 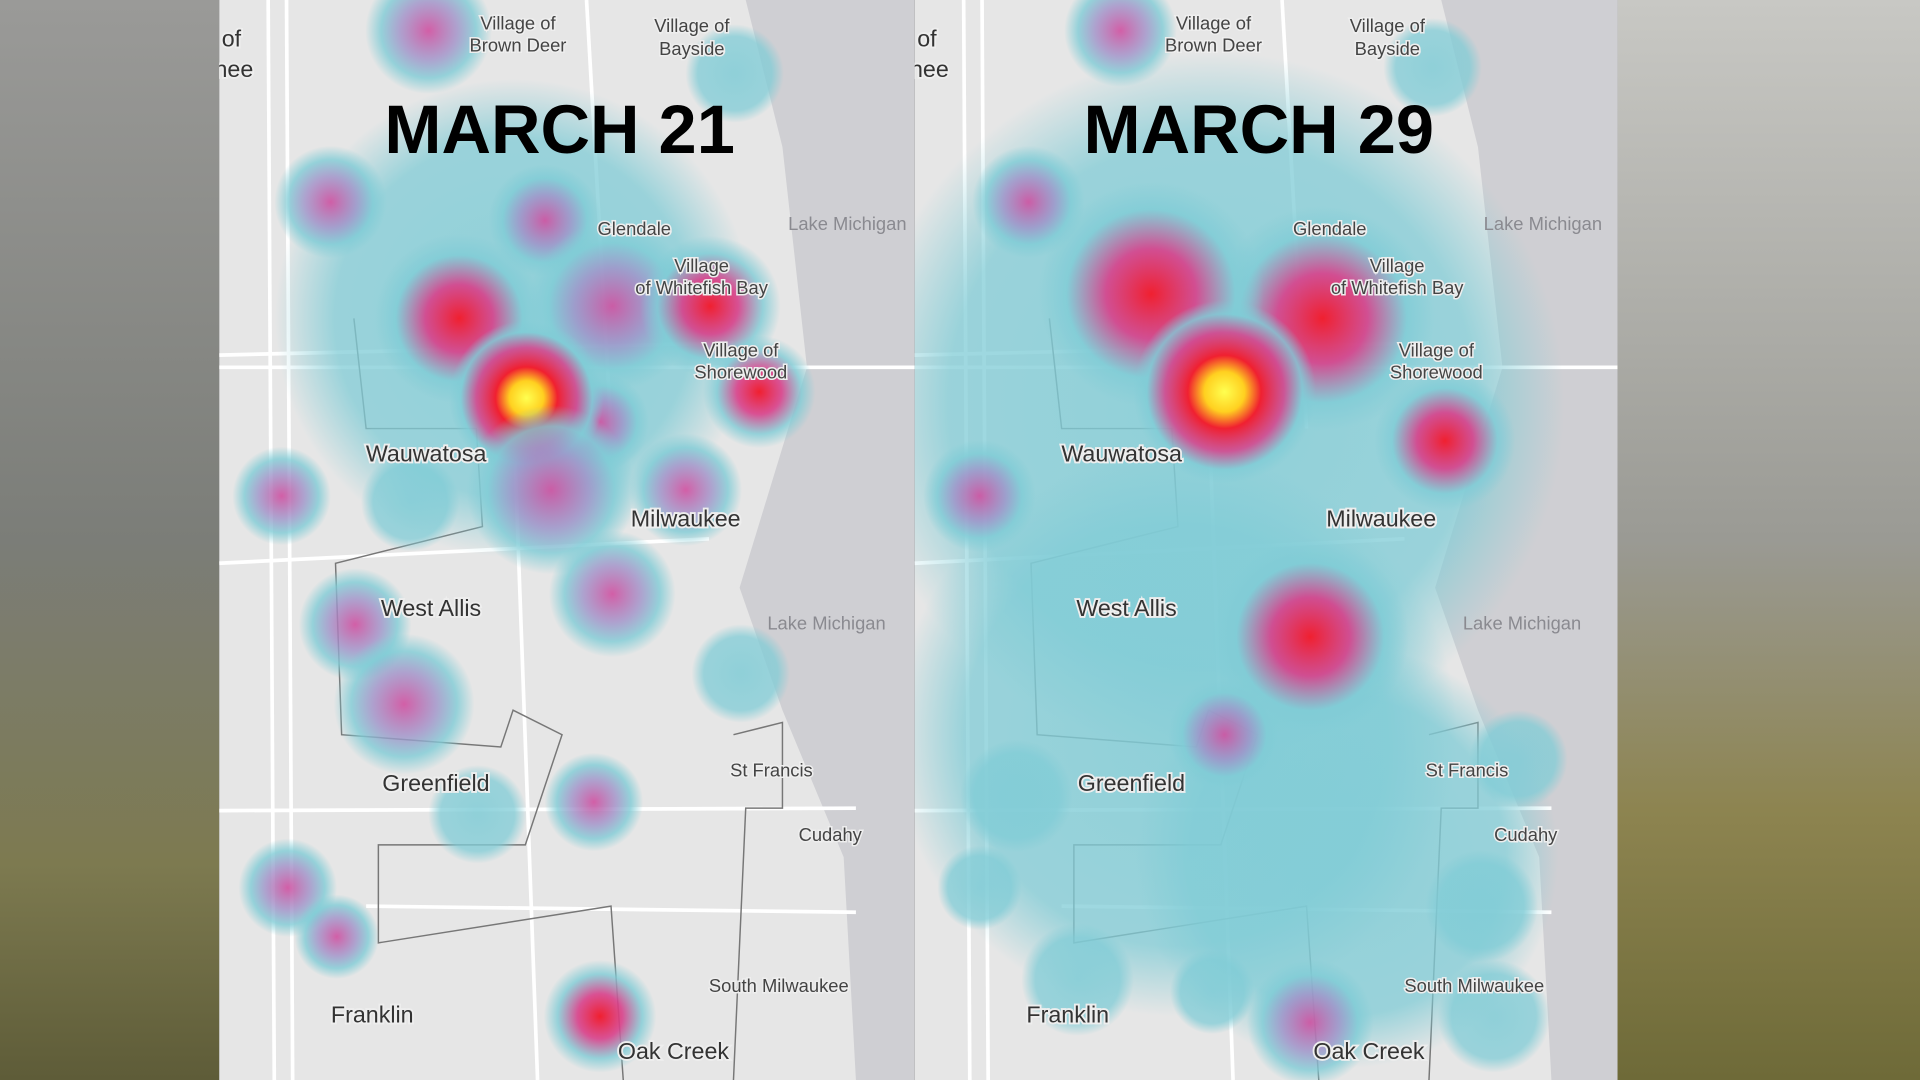 What do you see at coordinates (827, 540) in the screenshot?
I see `lake-michigan` at bounding box center [827, 540].